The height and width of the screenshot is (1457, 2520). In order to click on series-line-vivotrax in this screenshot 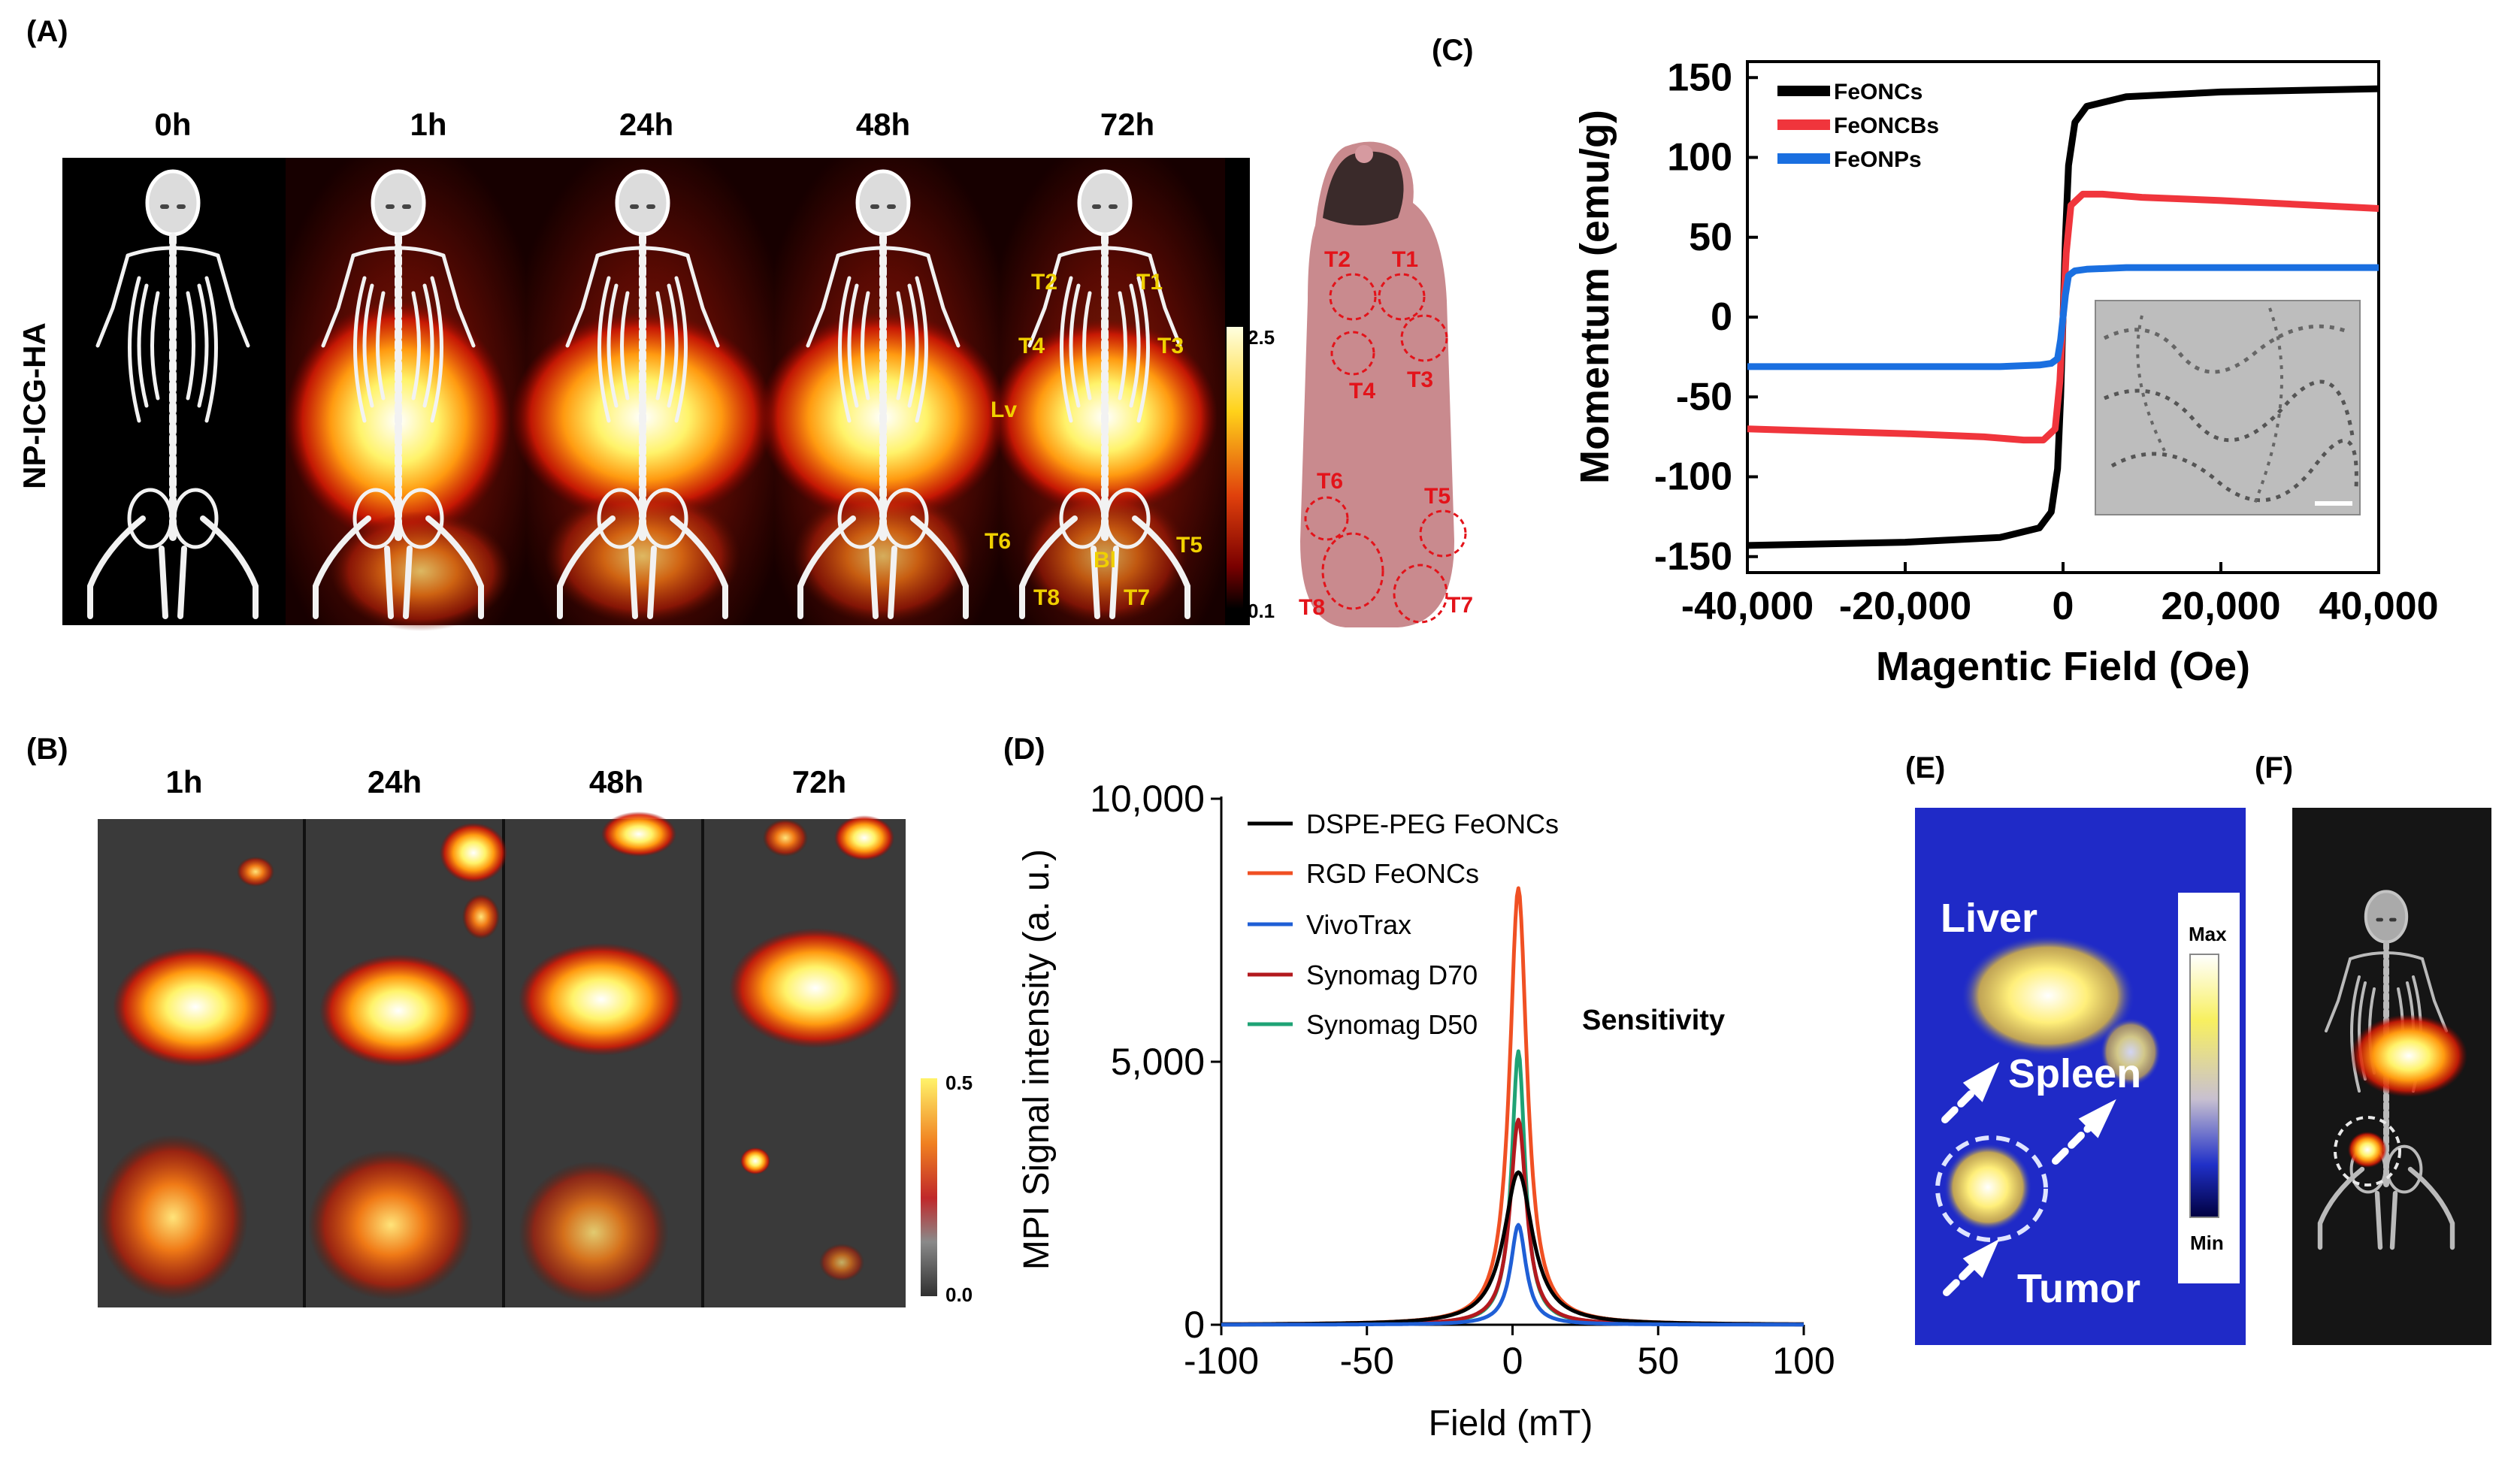, I will do `click(1513, 1275)`.